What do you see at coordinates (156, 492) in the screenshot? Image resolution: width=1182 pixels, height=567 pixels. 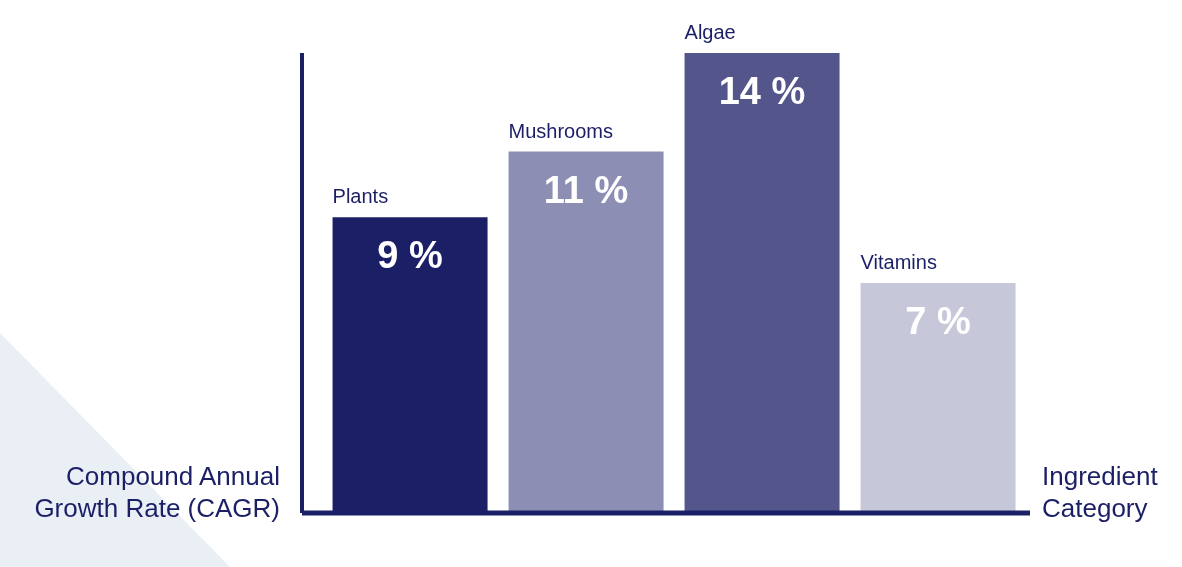 I see `y-axis-title: Compound Annual Growth Rate (CAGR)` at bounding box center [156, 492].